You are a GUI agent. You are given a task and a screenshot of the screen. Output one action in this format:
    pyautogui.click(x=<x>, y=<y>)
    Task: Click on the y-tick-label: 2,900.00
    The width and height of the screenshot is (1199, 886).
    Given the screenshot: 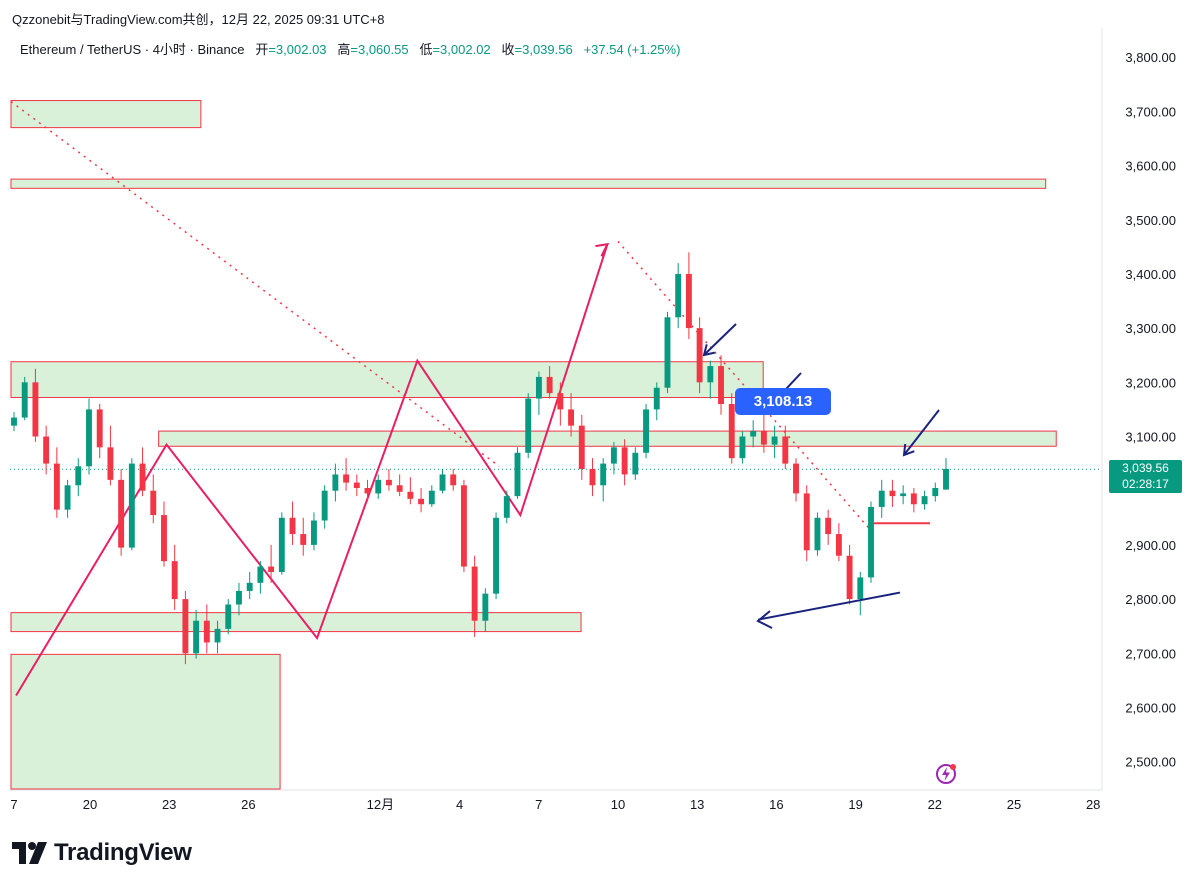 What is the action you would take?
    pyautogui.click(x=1150, y=545)
    